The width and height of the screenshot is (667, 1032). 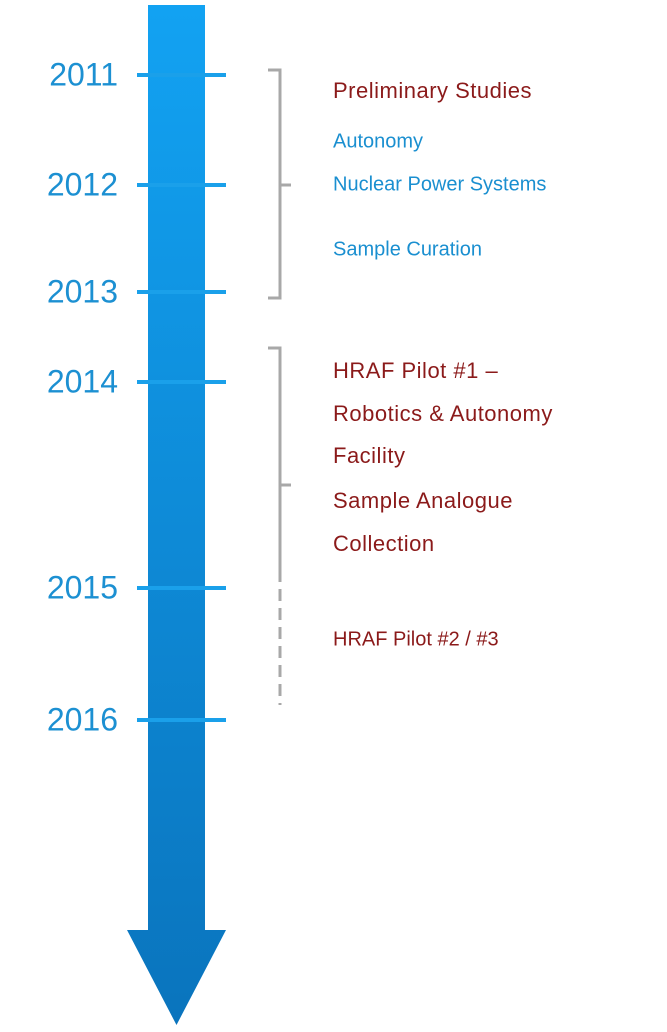 I want to click on phase-entry: Collection, so click(x=384, y=543).